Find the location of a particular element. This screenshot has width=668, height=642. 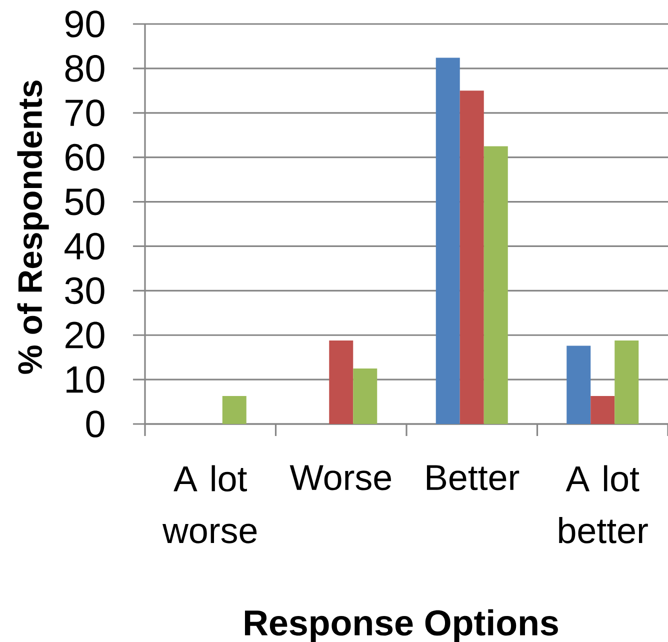

y-tick-label: 10 is located at coordinates (85, 379).